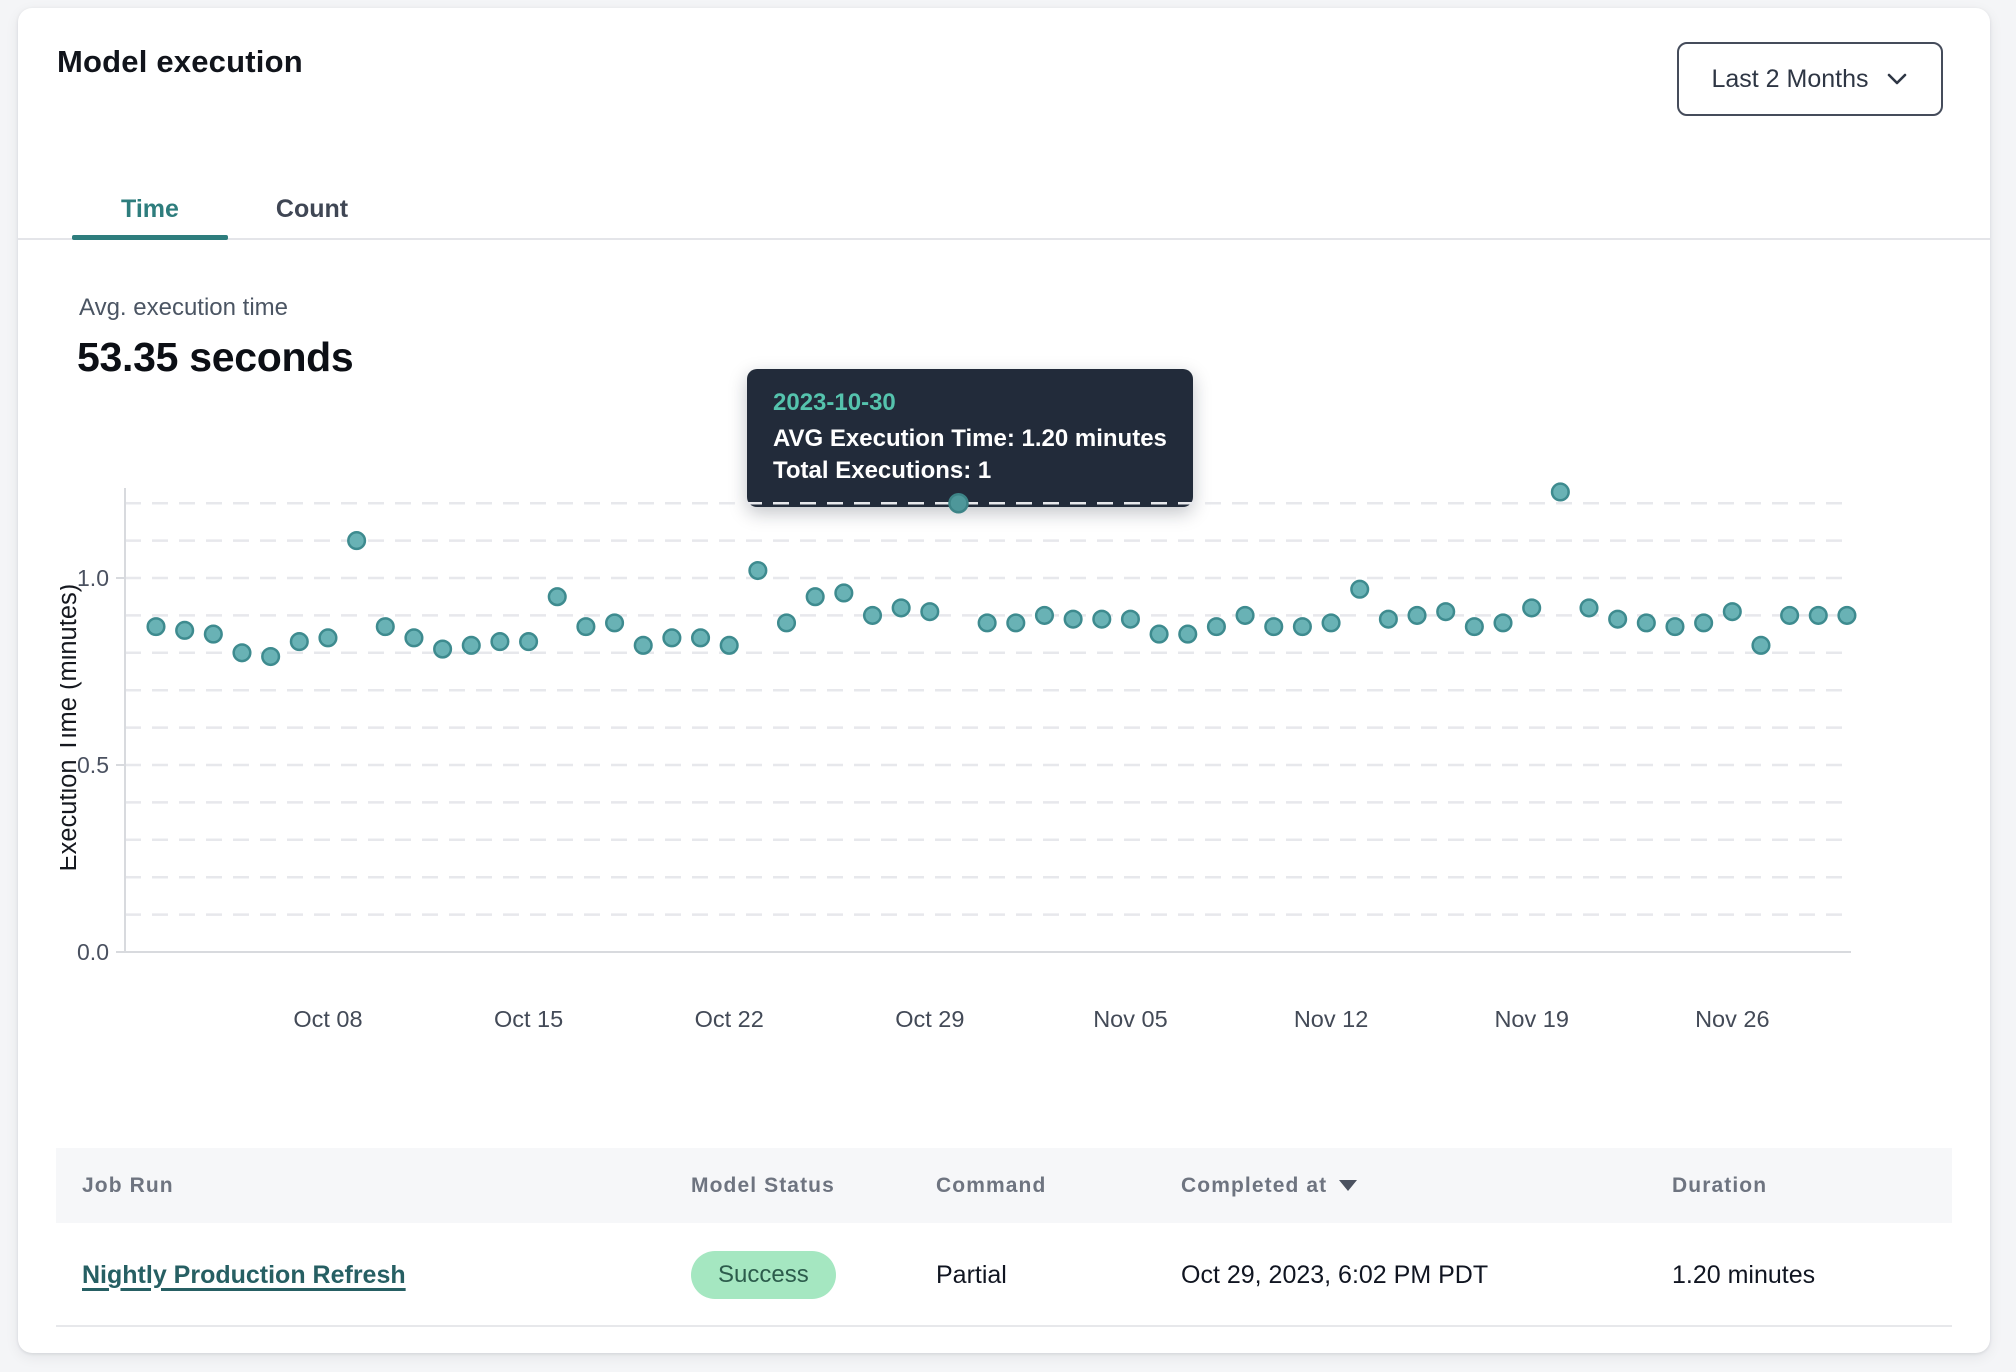 The image size is (2016, 1372). I want to click on tab-time: Time, so click(150, 210).